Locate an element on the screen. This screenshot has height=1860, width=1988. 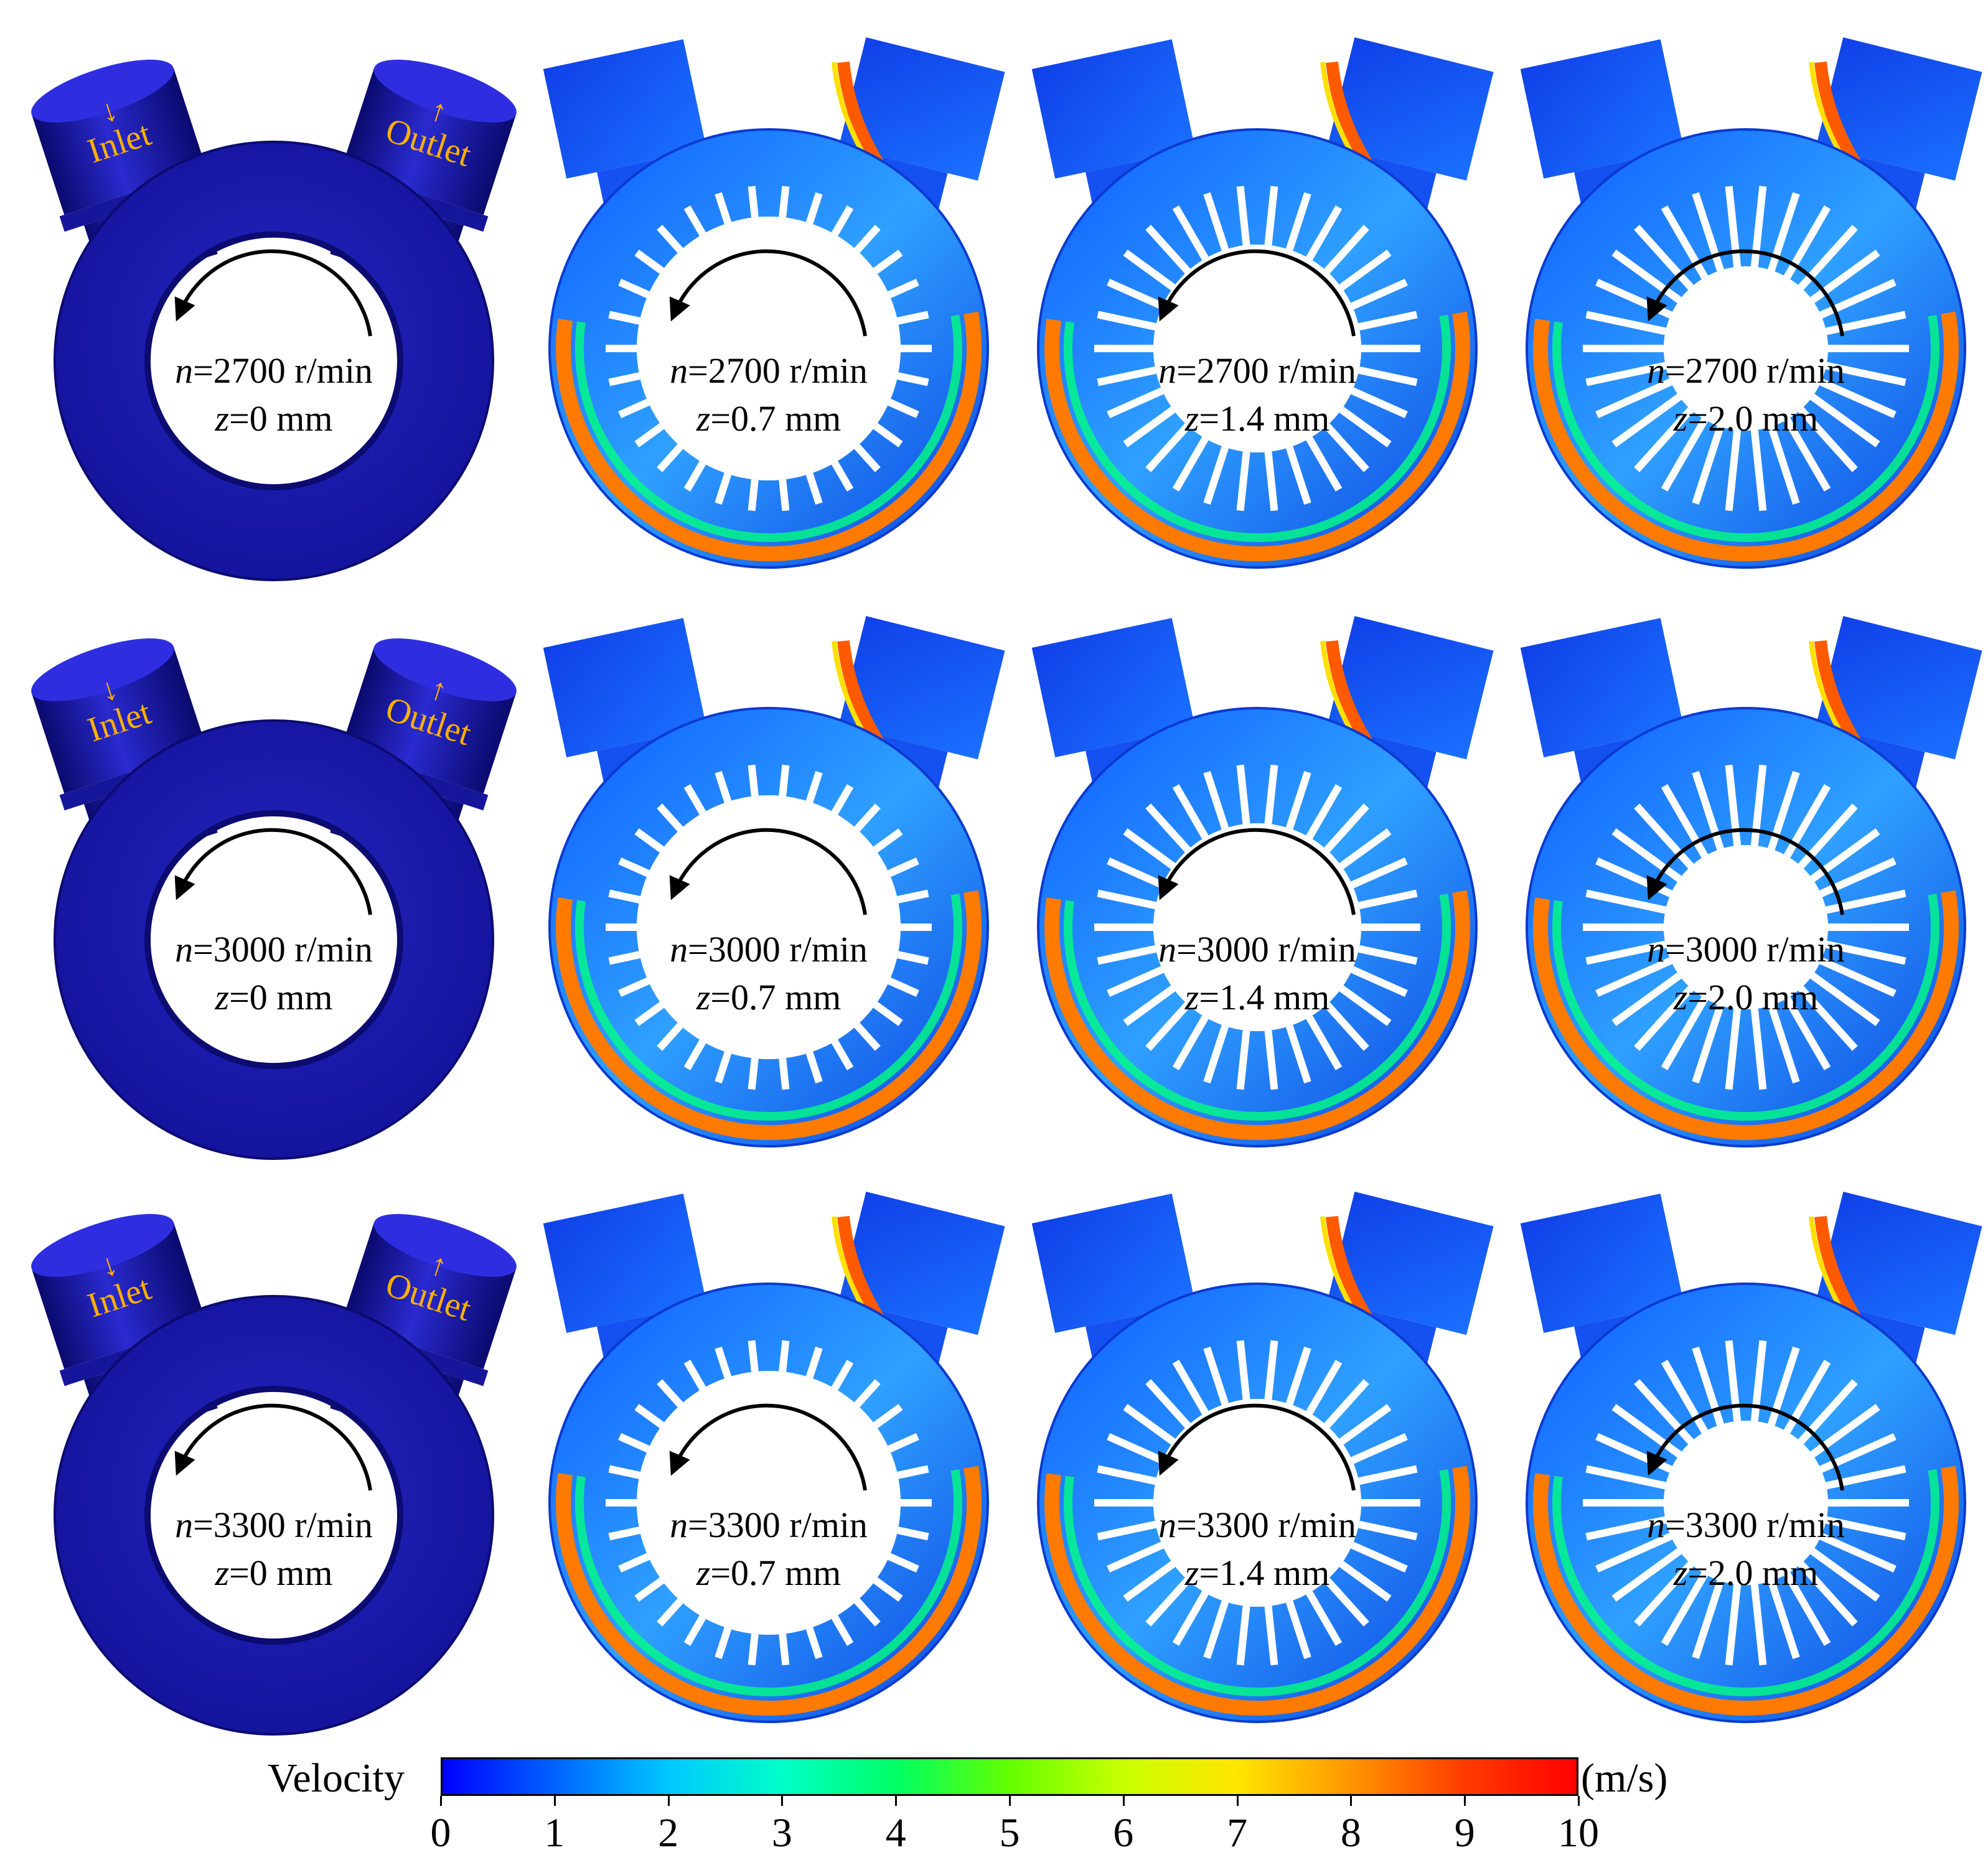
speed-value: =2700 r/min is located at coordinates (283, 370).